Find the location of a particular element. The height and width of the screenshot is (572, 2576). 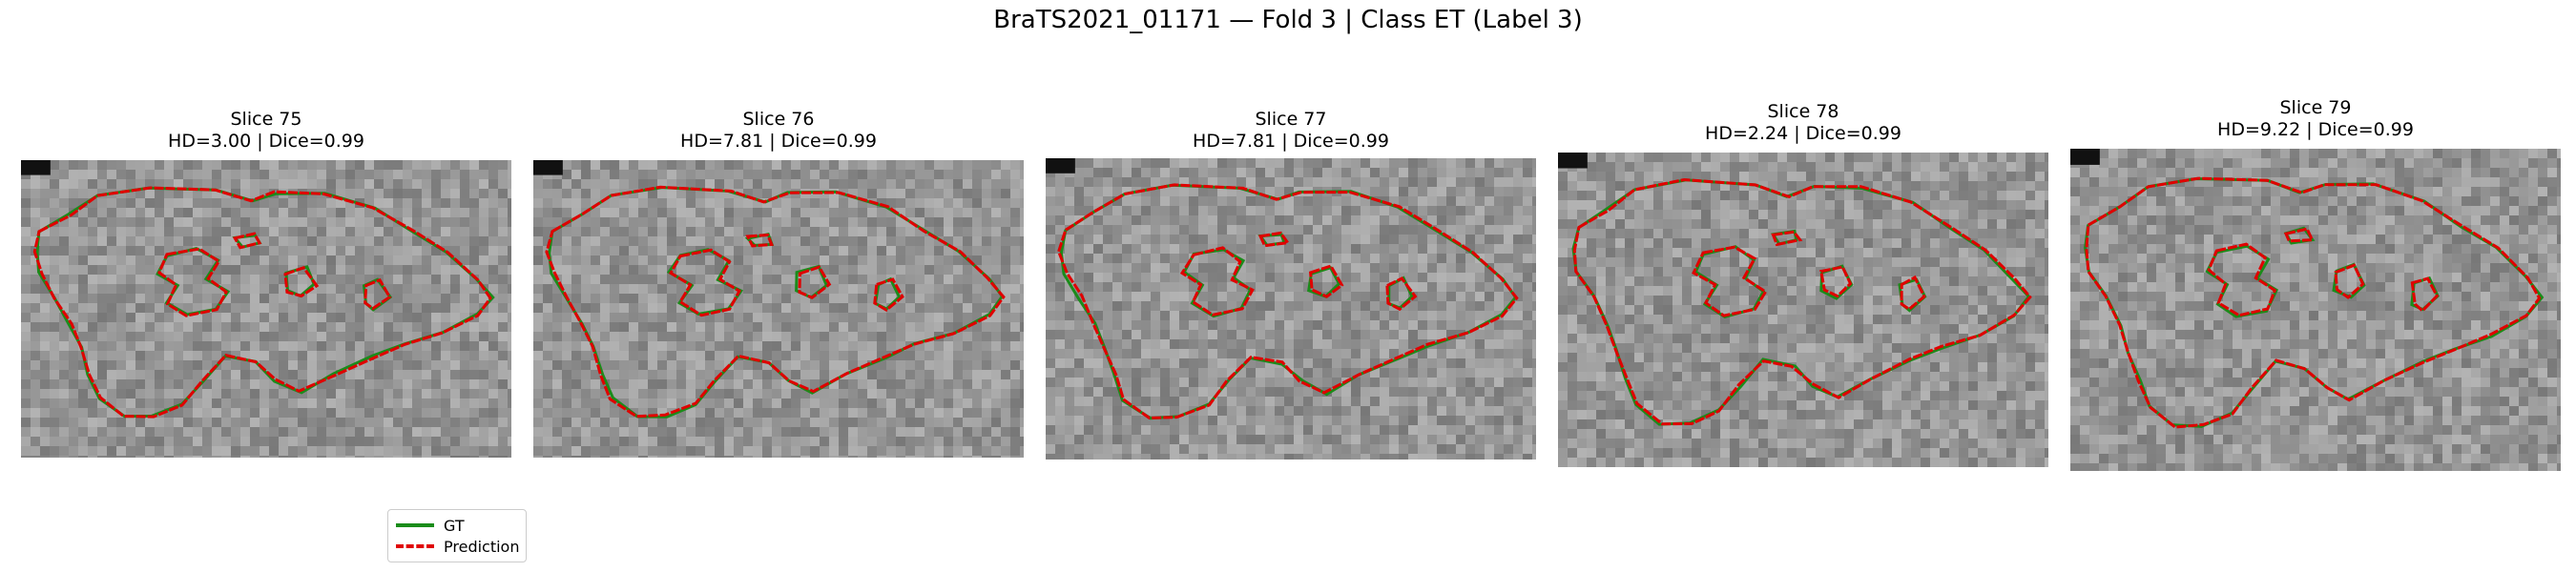

legend-prediction: Prediction is located at coordinates (457, 546).